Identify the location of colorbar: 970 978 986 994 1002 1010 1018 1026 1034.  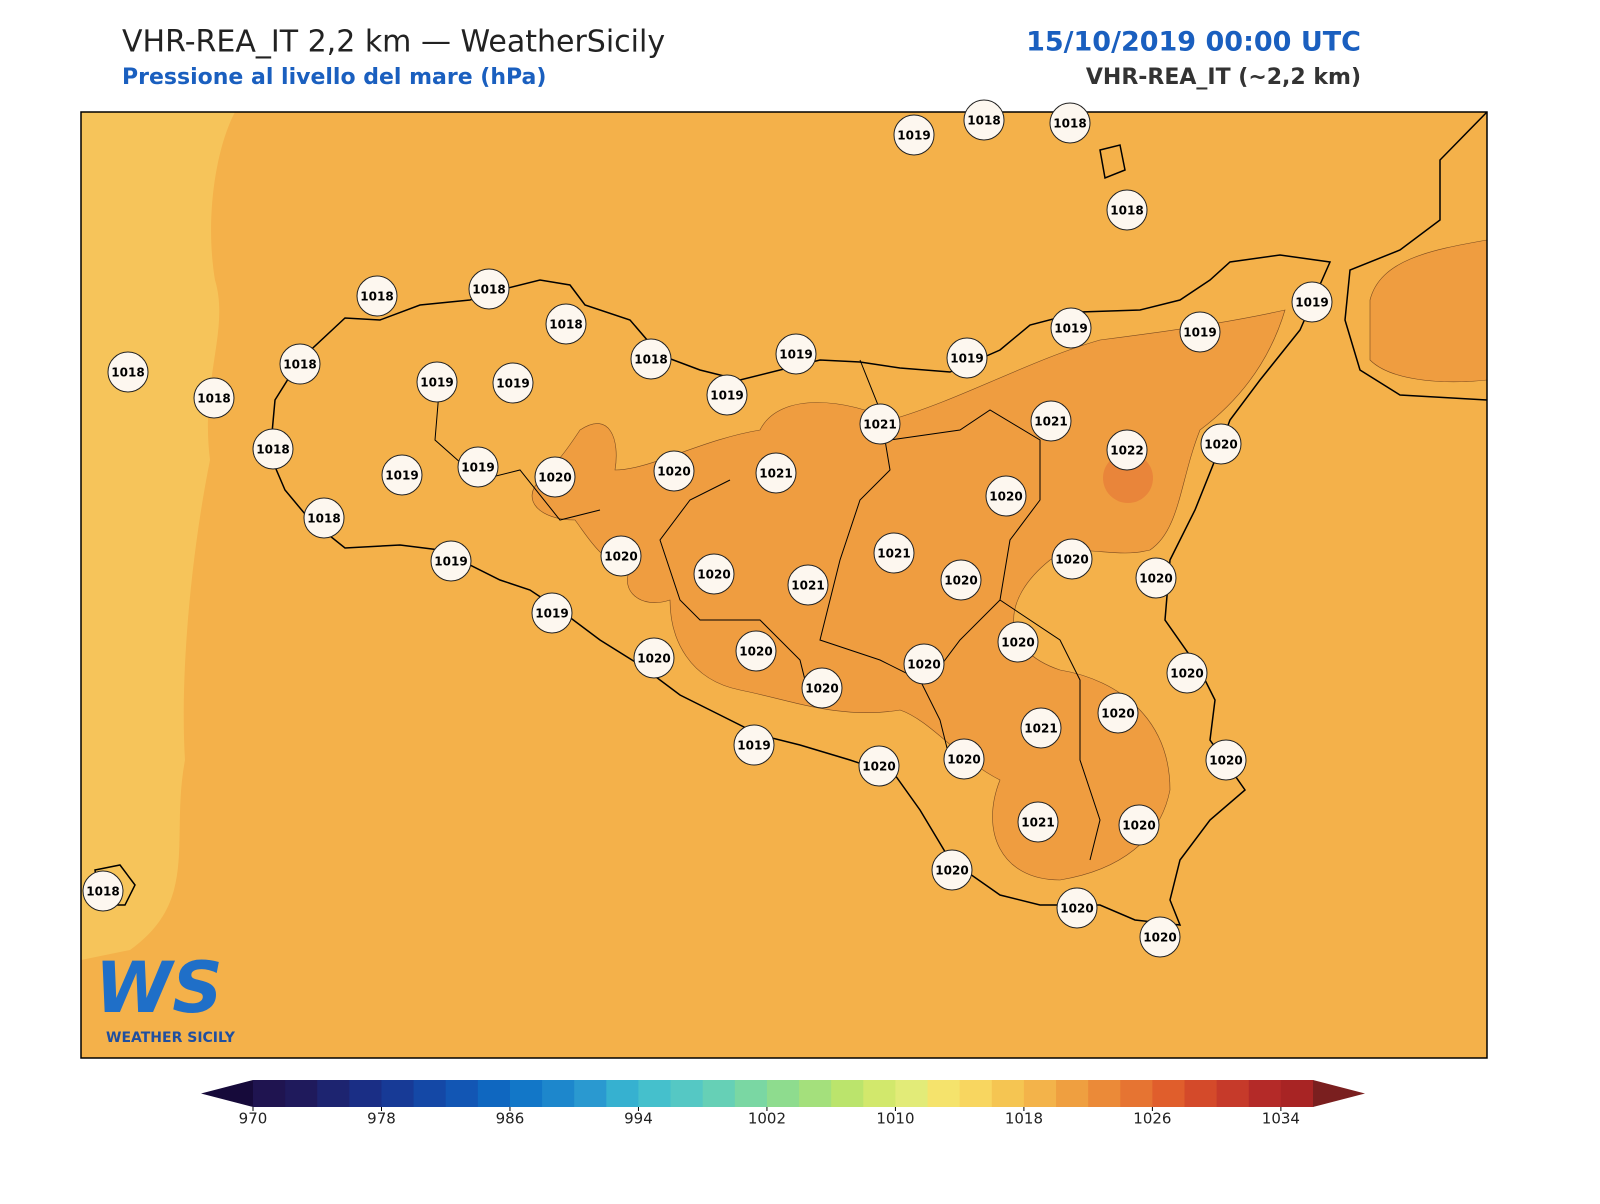
(783, 1104).